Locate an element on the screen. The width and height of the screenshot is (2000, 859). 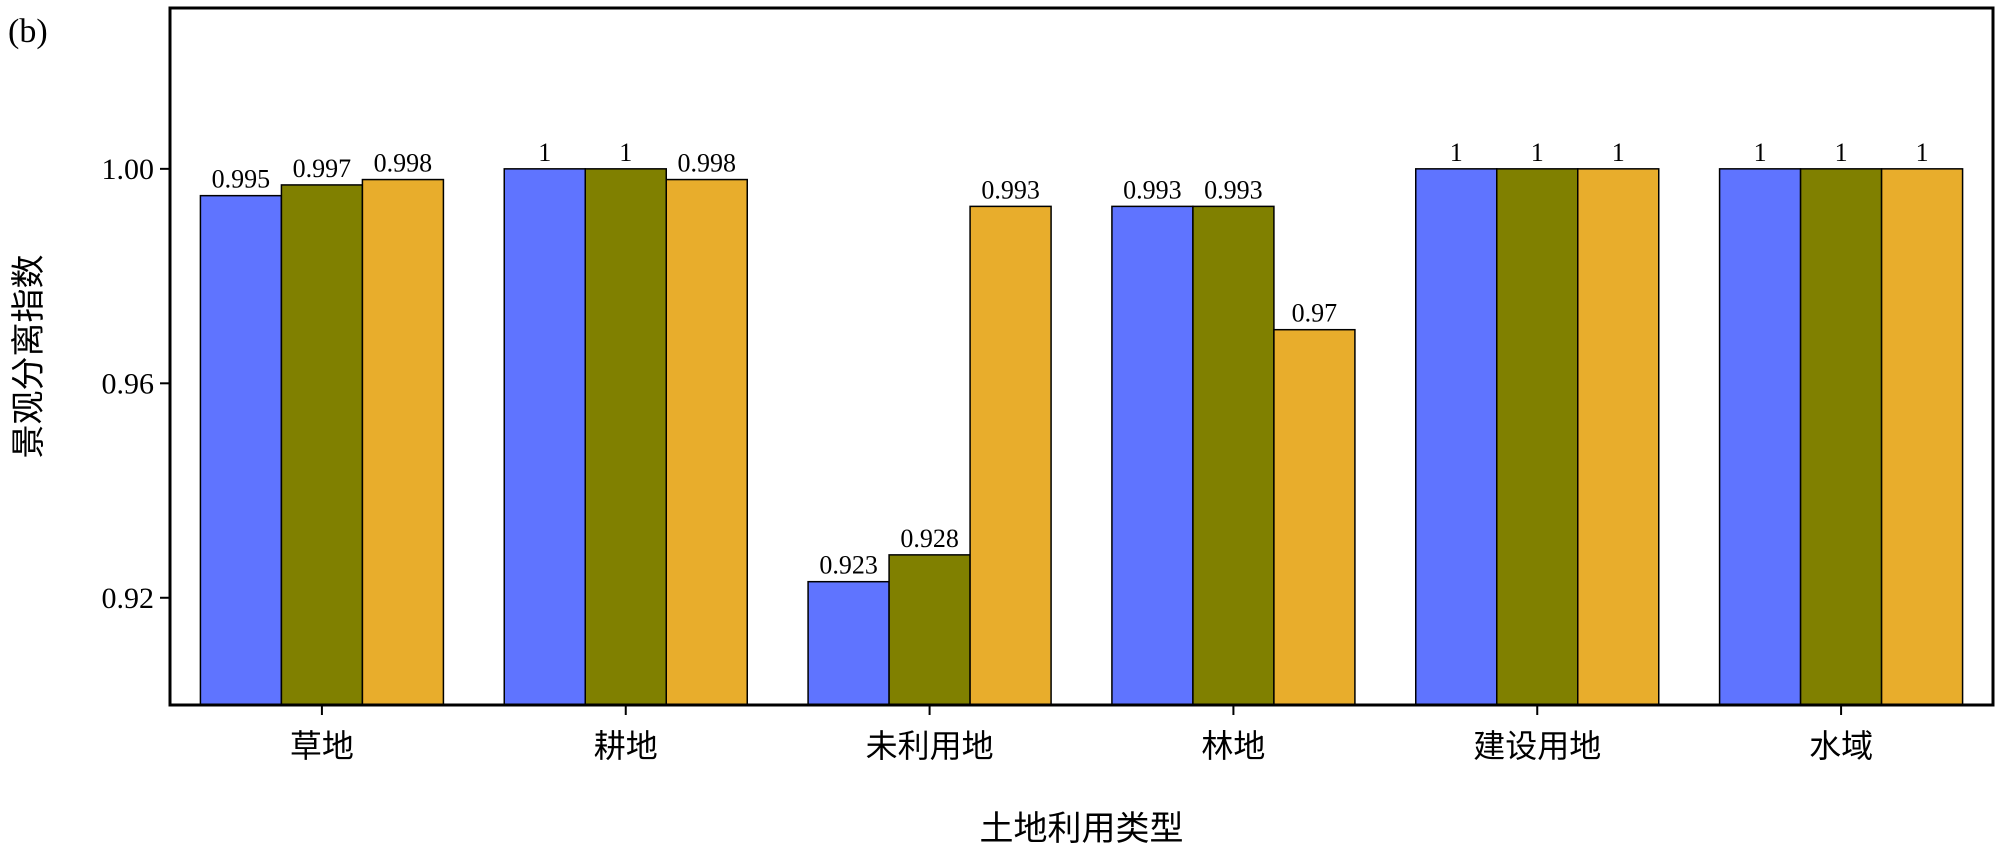
data-label-3-2: 0.928 is located at coordinates (929, 538).